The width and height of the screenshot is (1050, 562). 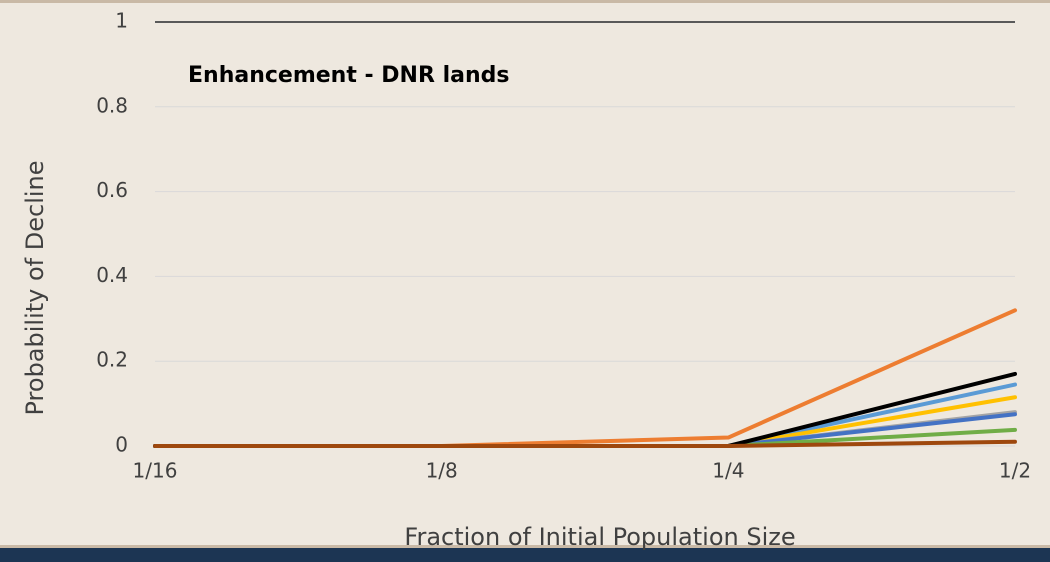 I want to click on annotation: Enhancement - DNR lands, so click(x=348, y=75).